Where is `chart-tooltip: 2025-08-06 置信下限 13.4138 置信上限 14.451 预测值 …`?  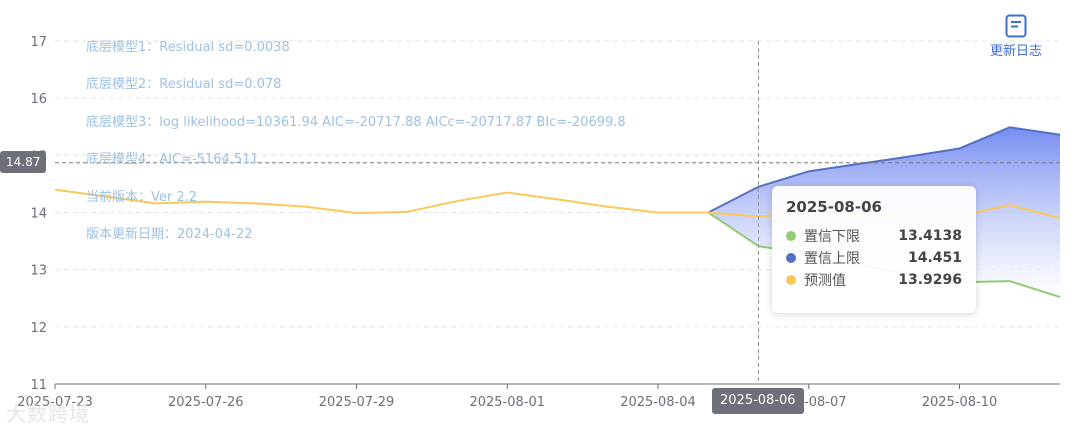
chart-tooltip: 2025-08-06 置信下限 13.4138 置信上限 14.451 预测值 … is located at coordinates (874, 249).